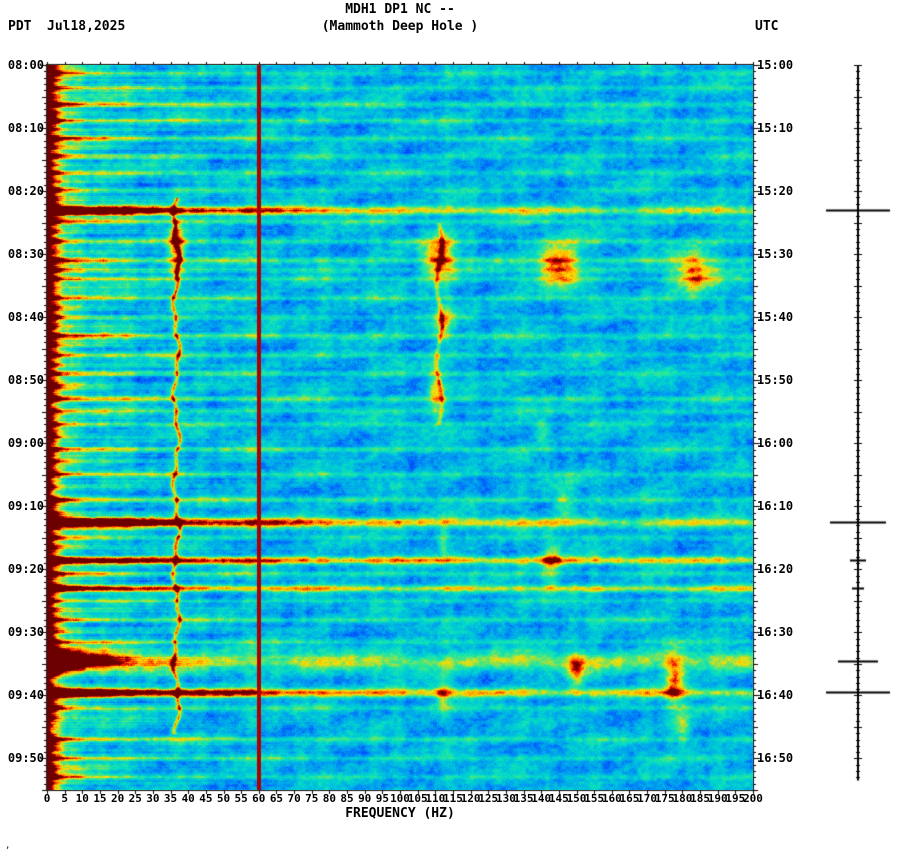 This screenshot has height=864, width=902. Describe the element at coordinates (206, 798) in the screenshot. I see `freq-tick-label: 45` at that location.